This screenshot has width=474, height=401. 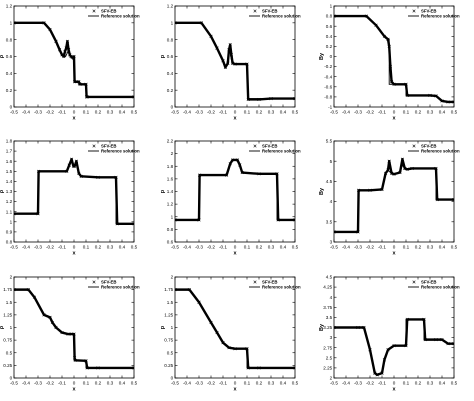 What do you see at coordinates (328, 76) in the screenshot?
I see `y-tick-label: -0.4` at bounding box center [328, 76].